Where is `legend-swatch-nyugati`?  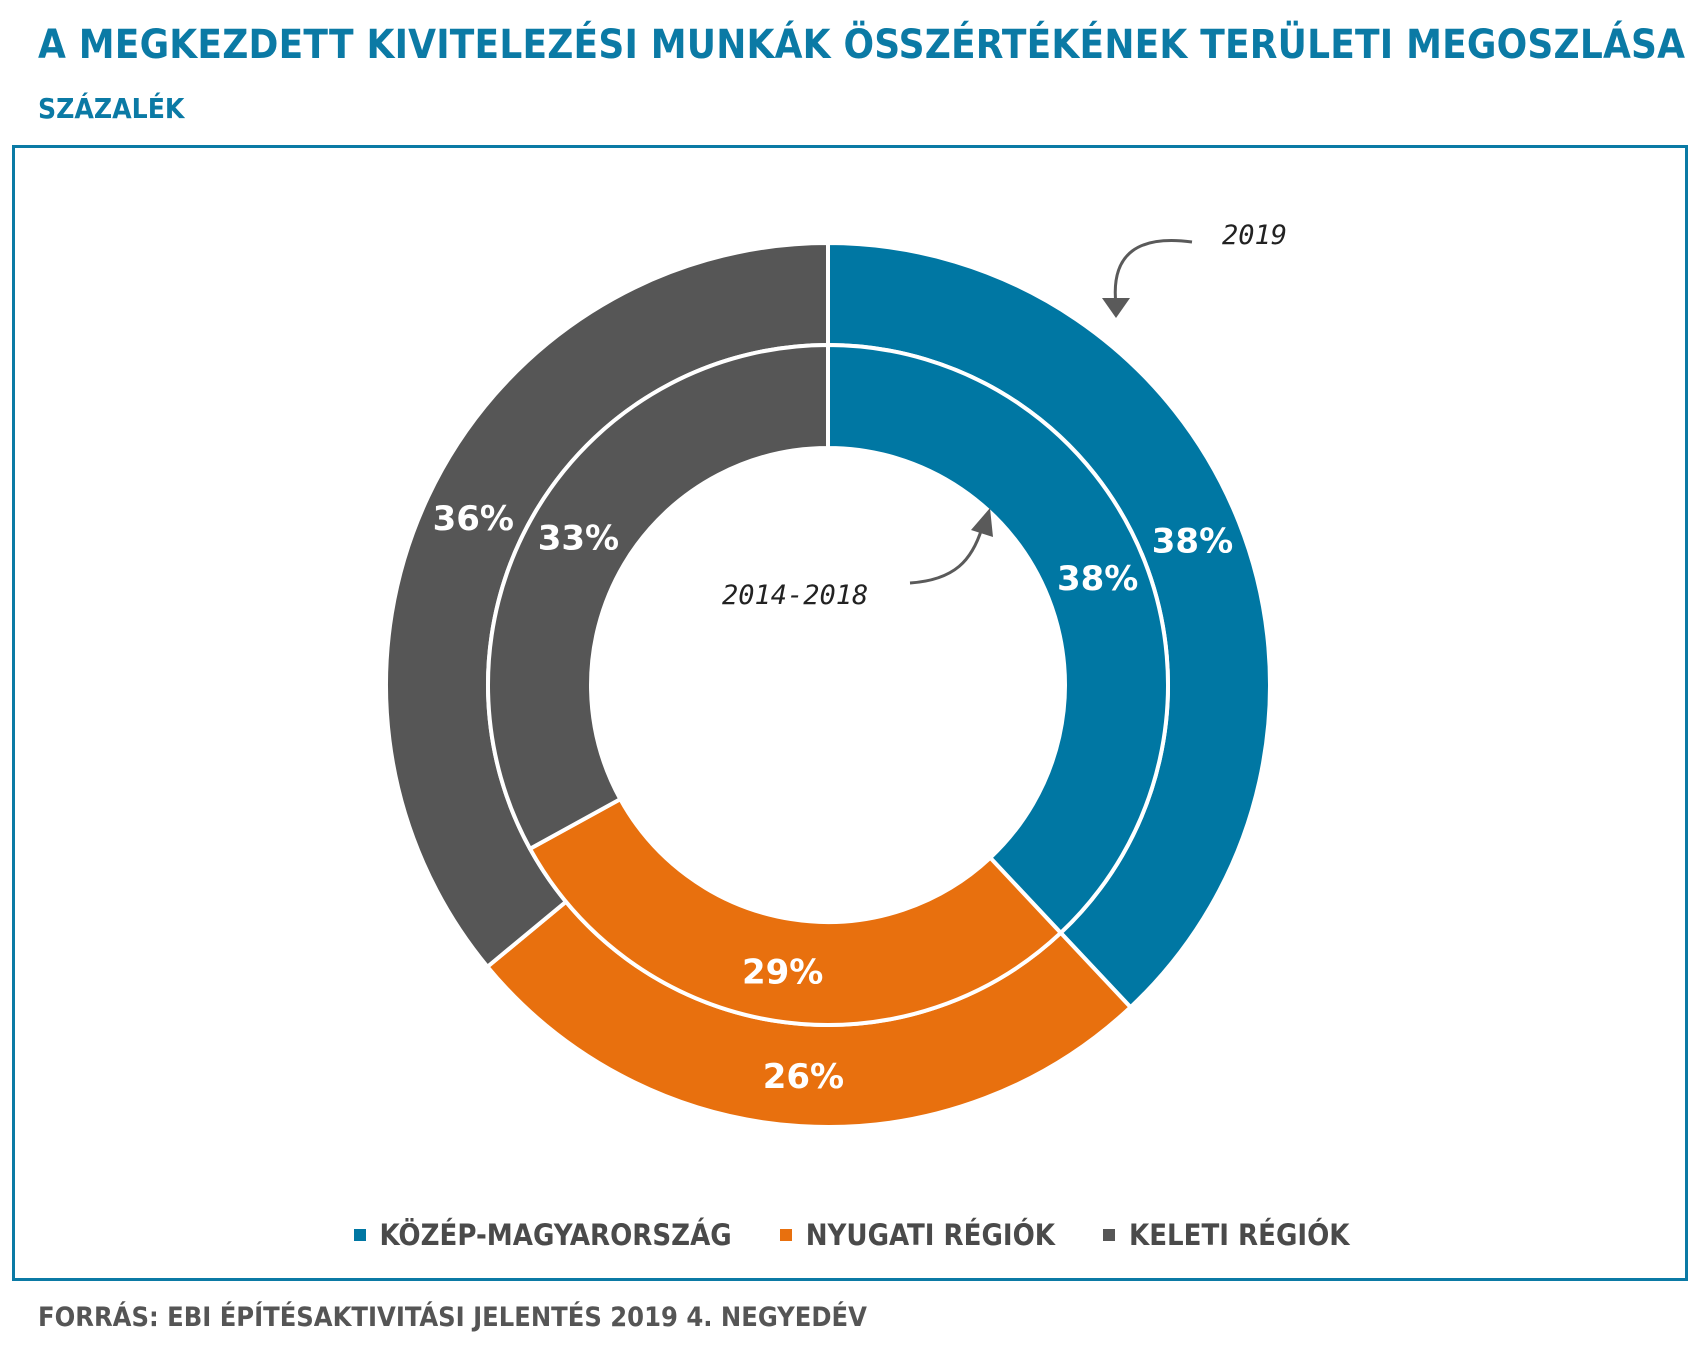
legend-swatch-nyugati is located at coordinates (785, 1235).